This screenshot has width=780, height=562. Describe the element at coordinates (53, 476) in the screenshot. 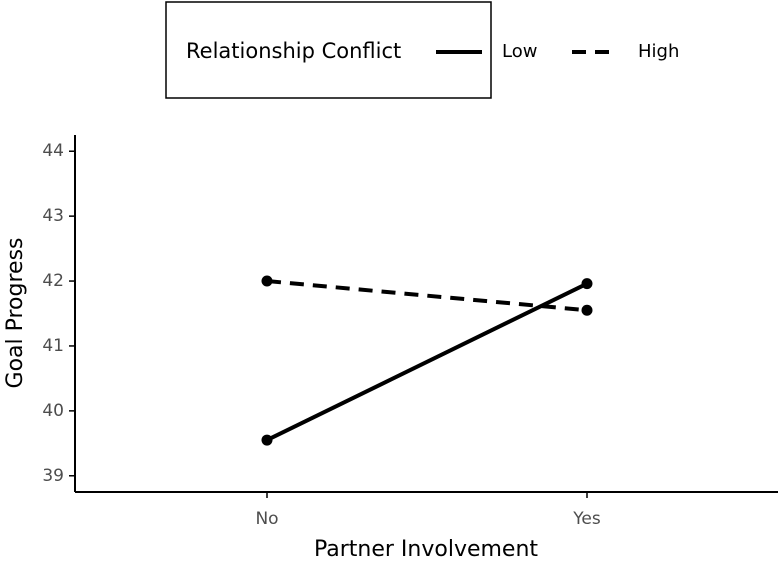

I see `y-tick-label: 39` at that location.